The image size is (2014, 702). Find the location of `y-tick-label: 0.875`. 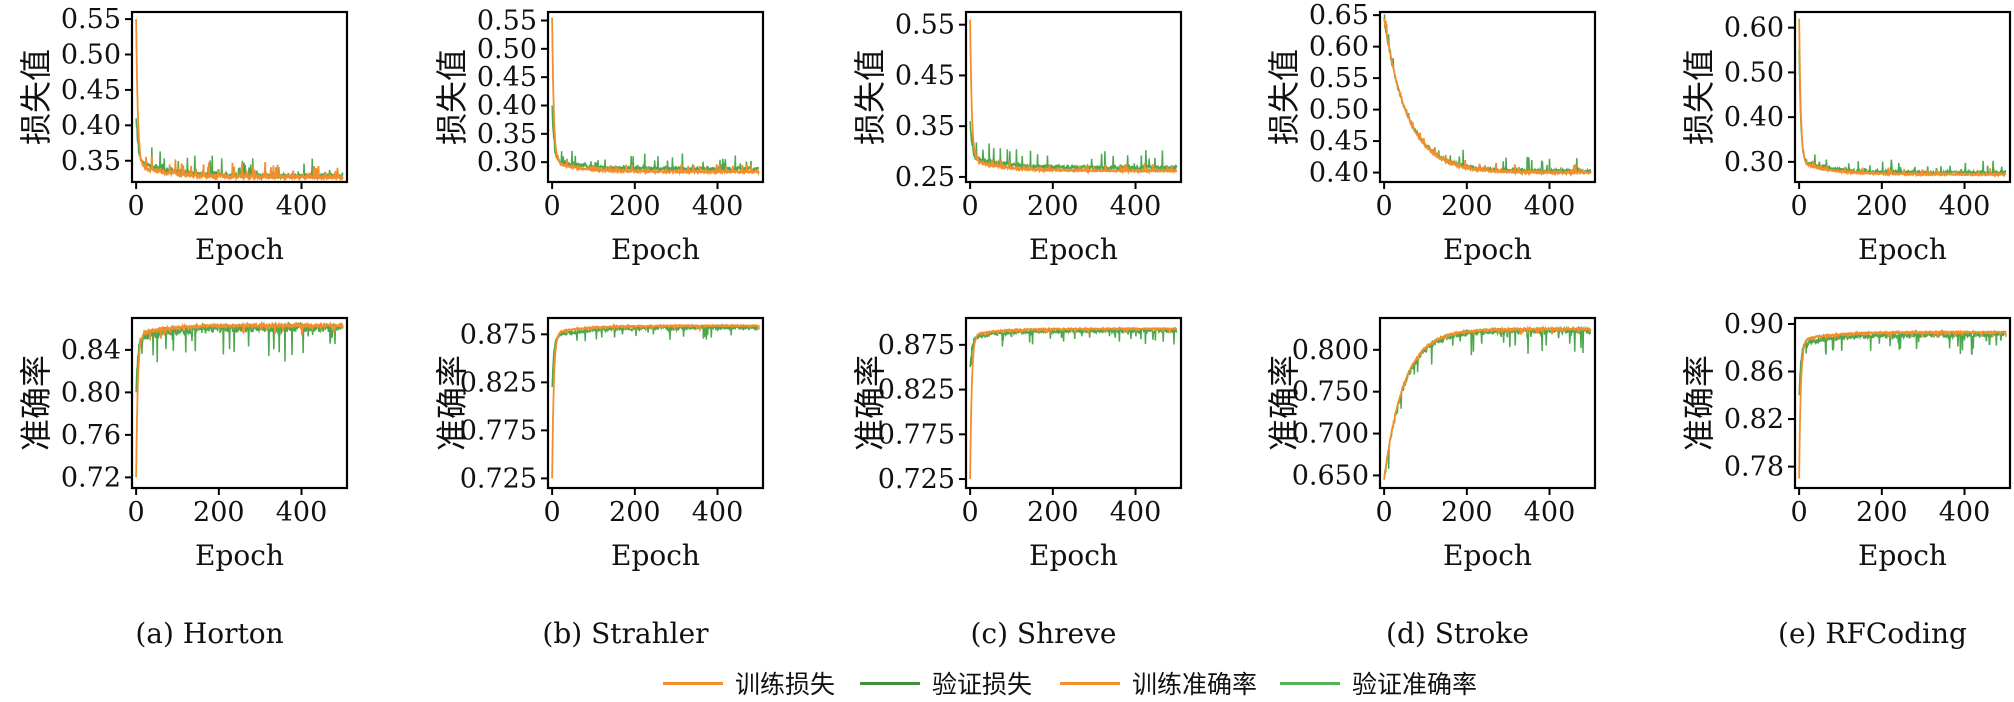

y-tick-label: 0.875 is located at coordinates (916, 345).